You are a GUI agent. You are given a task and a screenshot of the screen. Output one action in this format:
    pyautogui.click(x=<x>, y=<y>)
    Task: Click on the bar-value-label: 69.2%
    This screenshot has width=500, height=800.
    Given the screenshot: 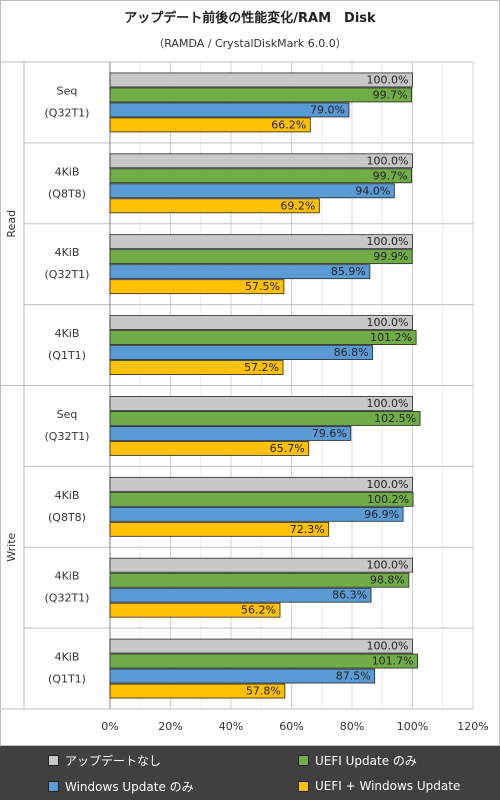 What is the action you would take?
    pyautogui.click(x=297, y=205)
    